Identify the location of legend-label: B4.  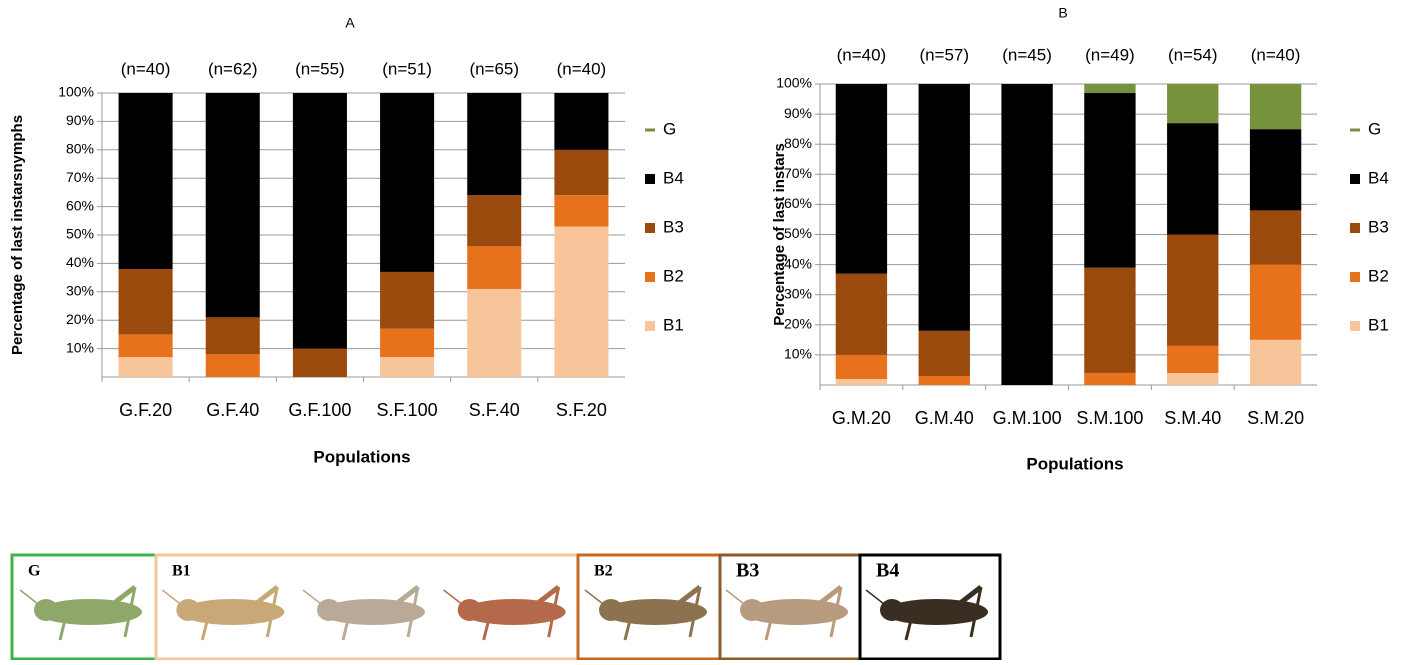
(673, 177).